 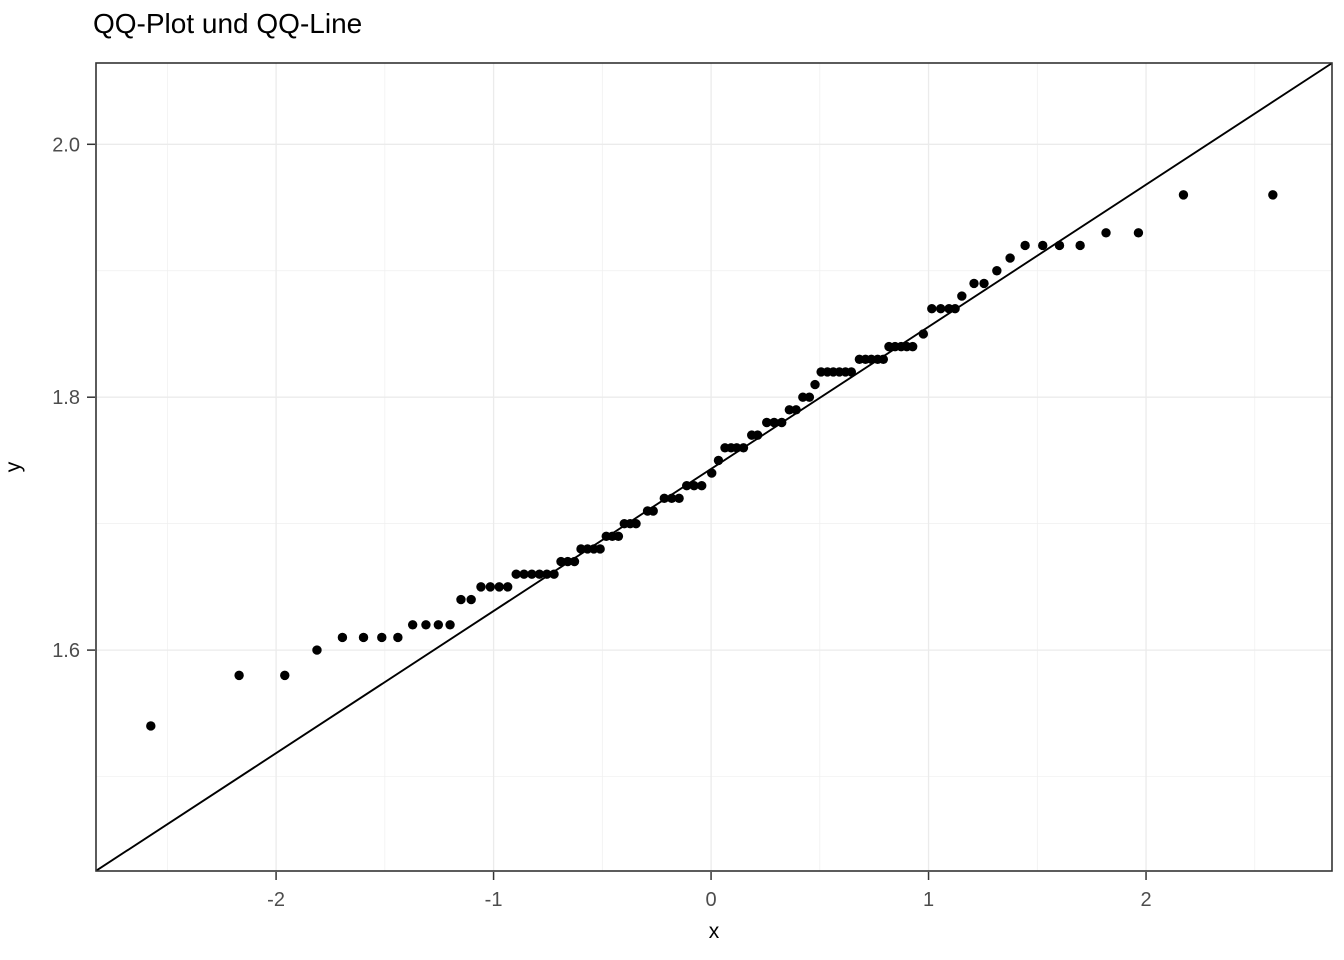 I want to click on x-tick-label: 0, so click(x=711, y=900).